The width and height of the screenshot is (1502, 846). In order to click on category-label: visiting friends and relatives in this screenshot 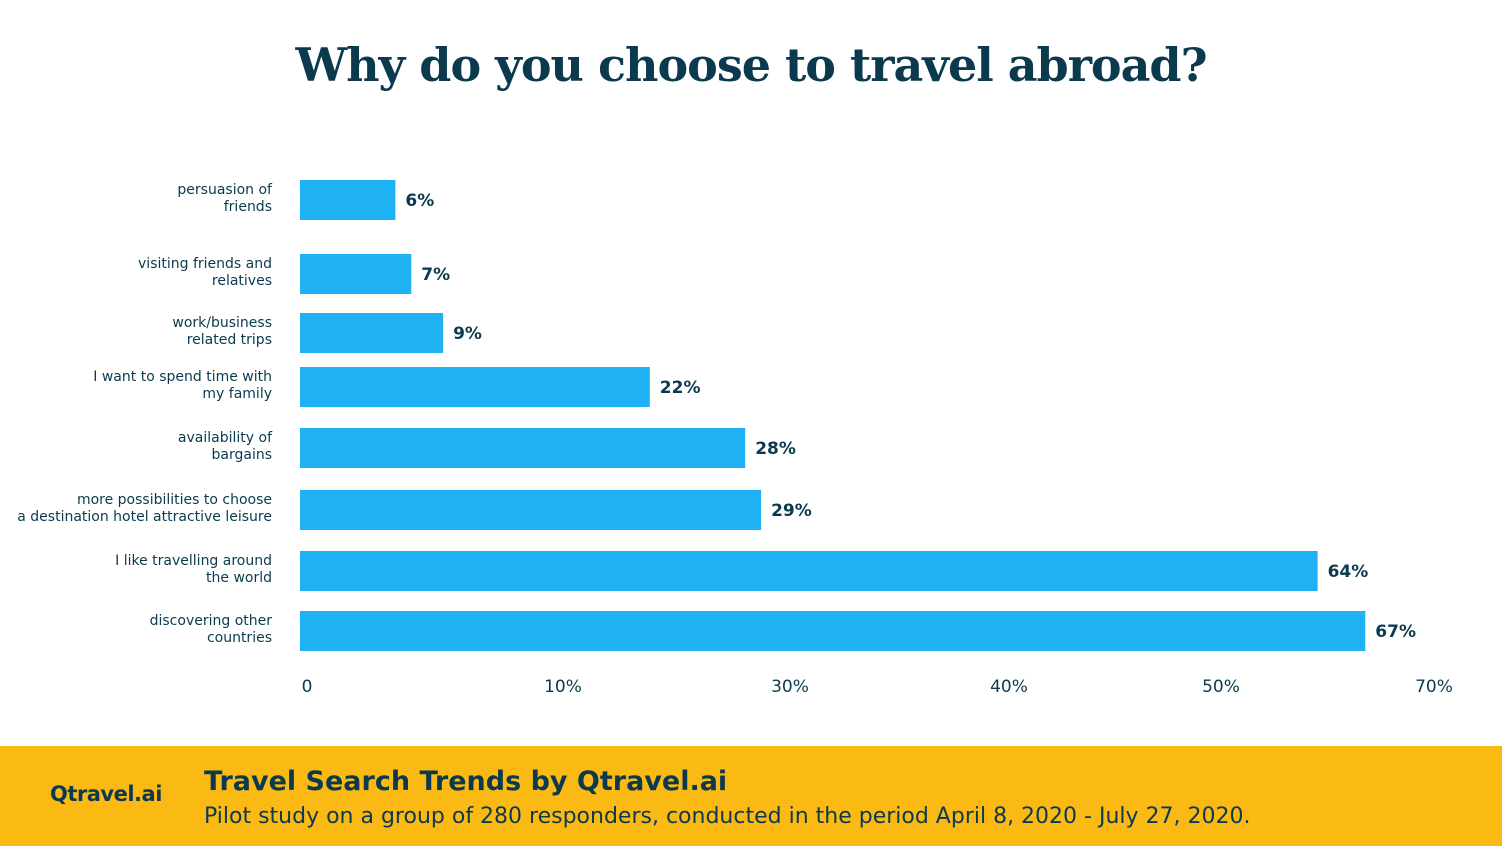, I will do `click(205, 272)`.